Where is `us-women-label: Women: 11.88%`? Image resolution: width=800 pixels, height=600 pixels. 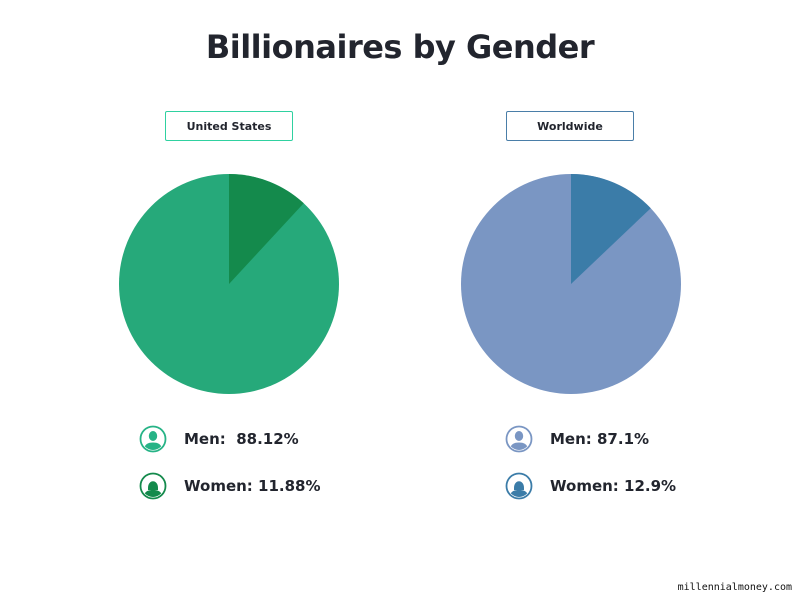
us-women-label: Women: 11.88% is located at coordinates (252, 486).